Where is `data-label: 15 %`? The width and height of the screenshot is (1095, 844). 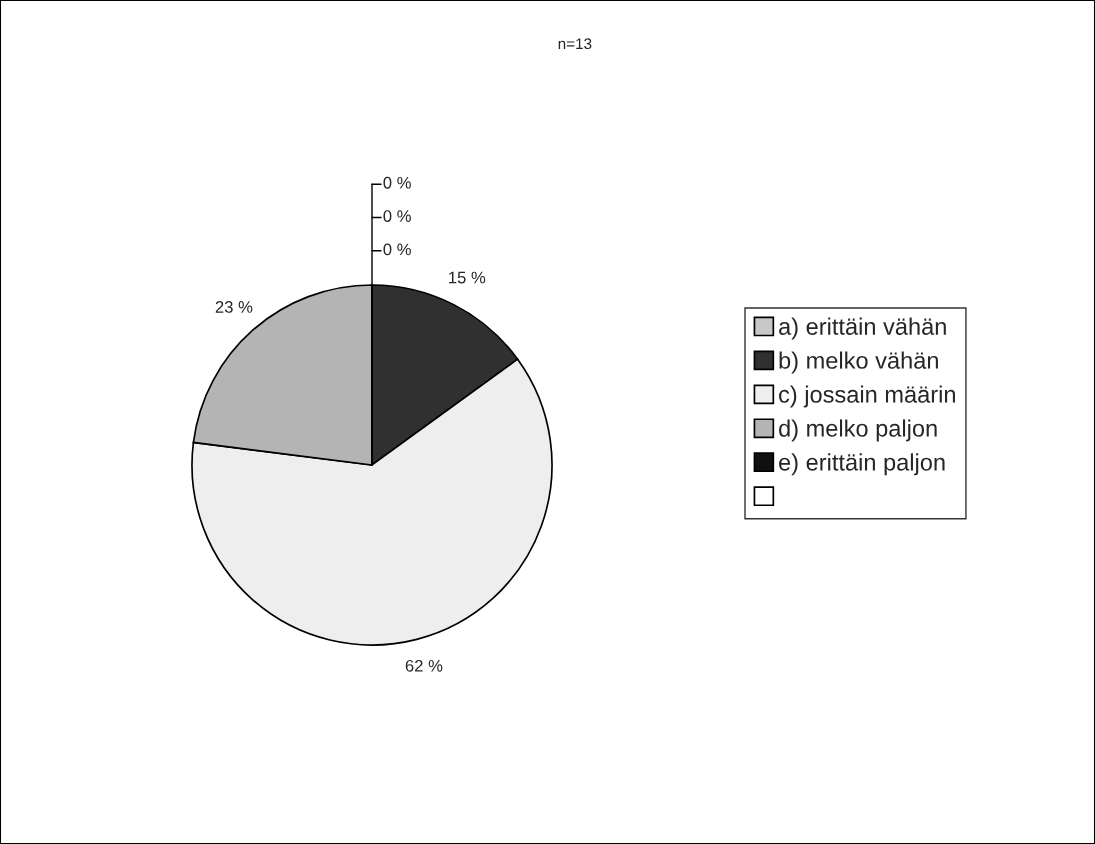 data-label: 15 % is located at coordinates (467, 277).